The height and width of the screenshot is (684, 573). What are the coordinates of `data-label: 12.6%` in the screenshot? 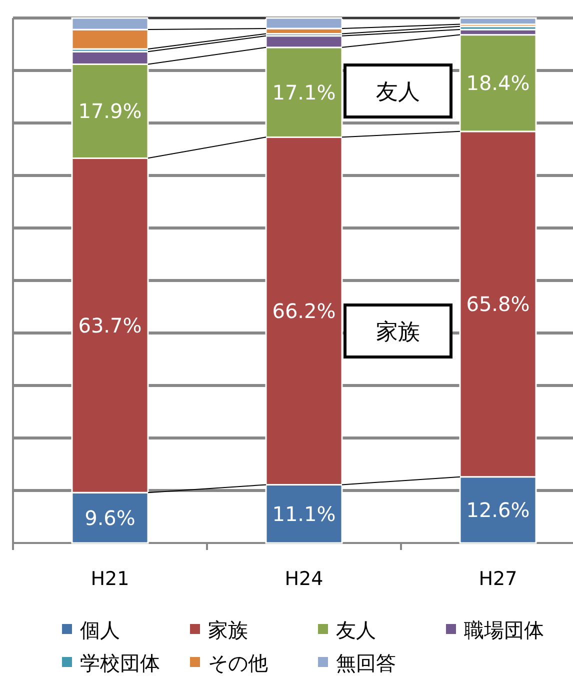 It's located at (498, 510).